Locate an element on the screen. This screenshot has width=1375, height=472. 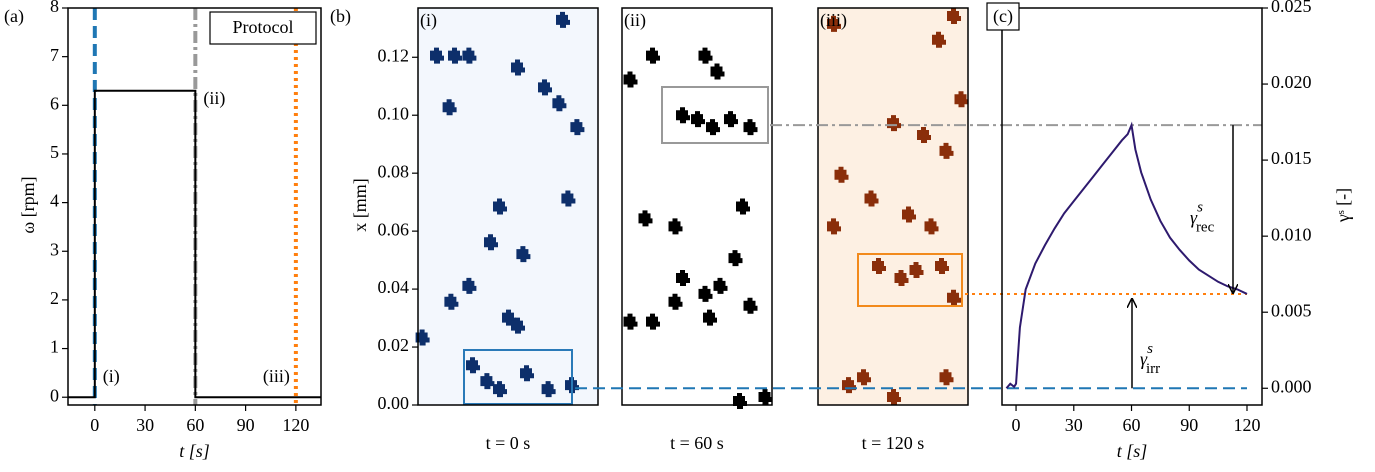
y-axis-label: γˢ [-] is located at coordinates (1343, 205).